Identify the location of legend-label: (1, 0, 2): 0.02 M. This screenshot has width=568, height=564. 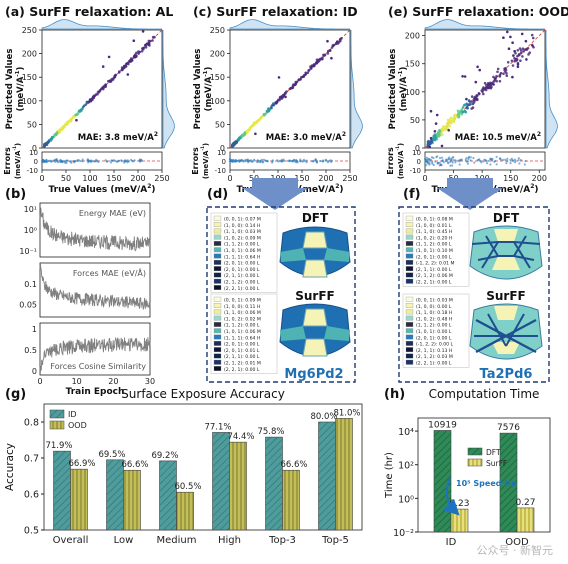
(242, 319).